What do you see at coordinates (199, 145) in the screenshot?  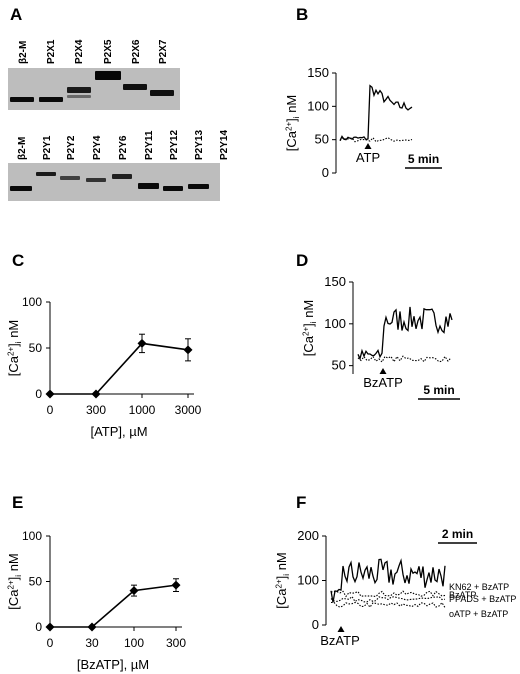 I see `lane-label: P2Y13` at bounding box center [199, 145].